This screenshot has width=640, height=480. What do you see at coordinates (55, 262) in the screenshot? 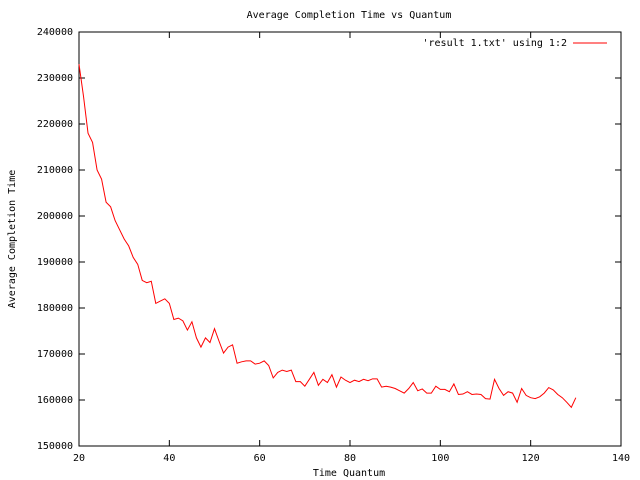
I see `y-tick-label: 190000` at bounding box center [55, 262].